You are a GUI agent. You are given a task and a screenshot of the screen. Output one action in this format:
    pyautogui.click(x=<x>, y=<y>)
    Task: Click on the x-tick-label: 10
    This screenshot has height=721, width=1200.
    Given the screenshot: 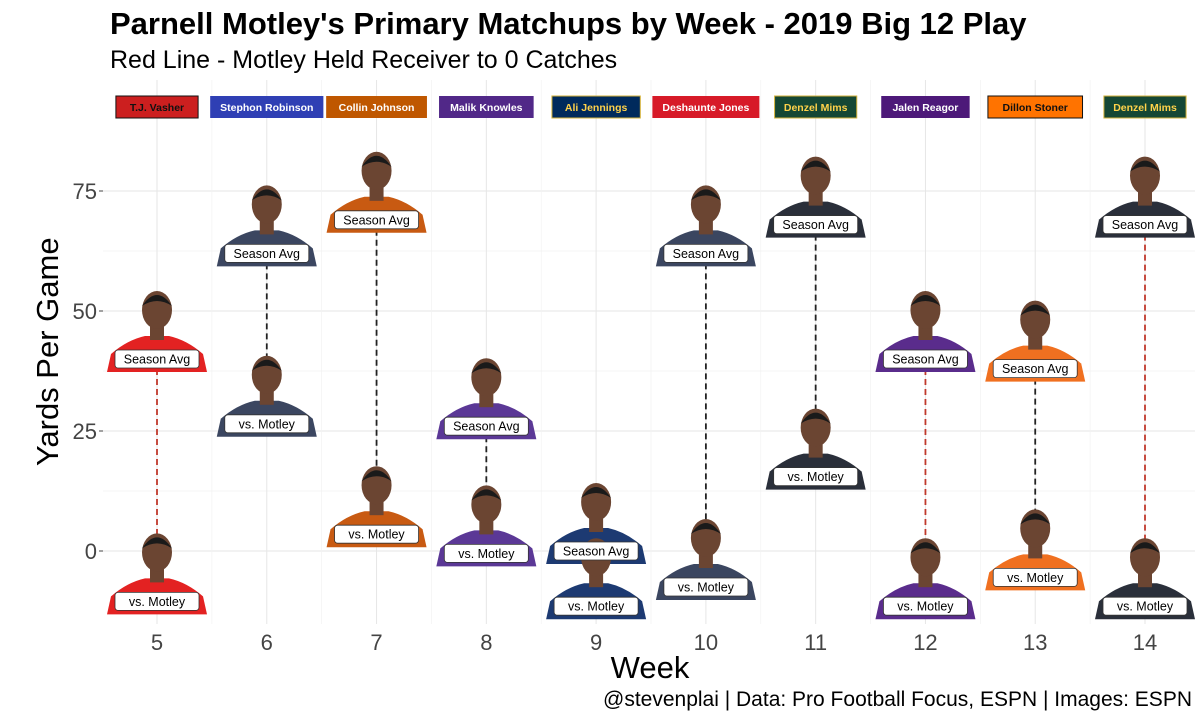 What is the action you would take?
    pyautogui.click(x=706, y=642)
    